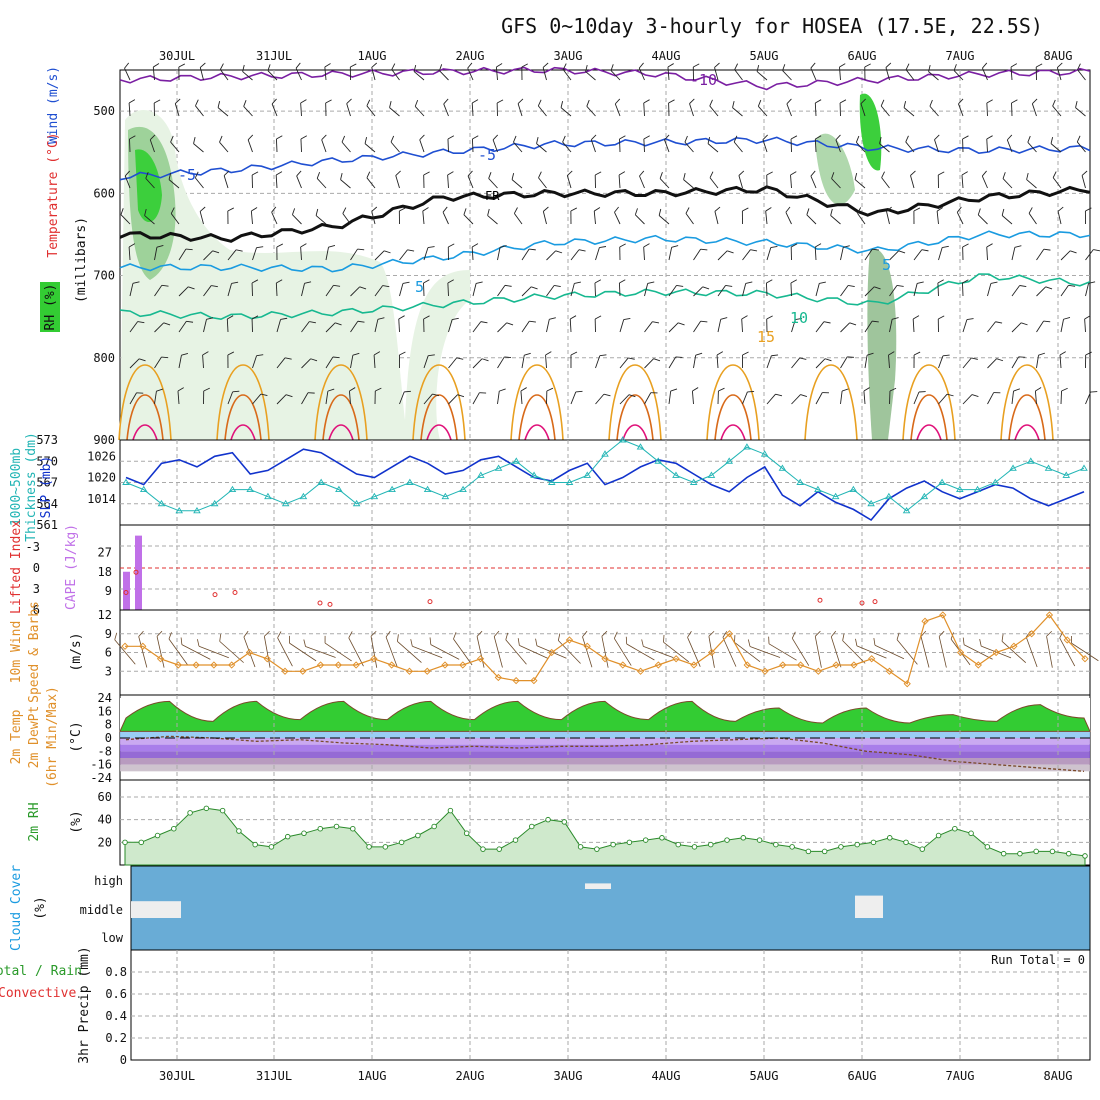 This screenshot has width=1100, height=1100. Describe the element at coordinates (101, 910) in the screenshot. I see `axis-tick-label: middle` at that location.